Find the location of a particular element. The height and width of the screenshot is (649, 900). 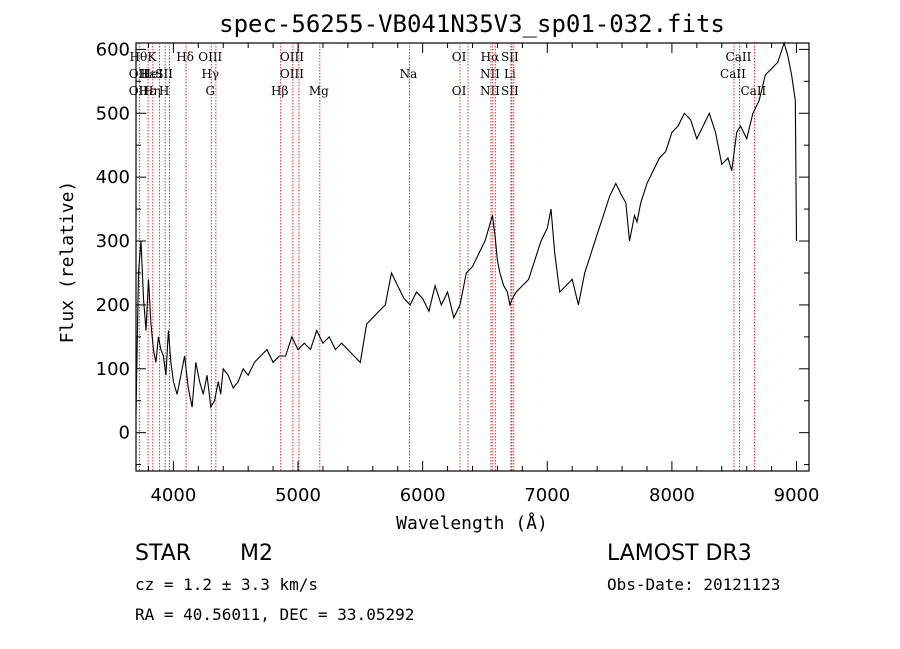

x-tick-label: 6000 is located at coordinates (423, 495).